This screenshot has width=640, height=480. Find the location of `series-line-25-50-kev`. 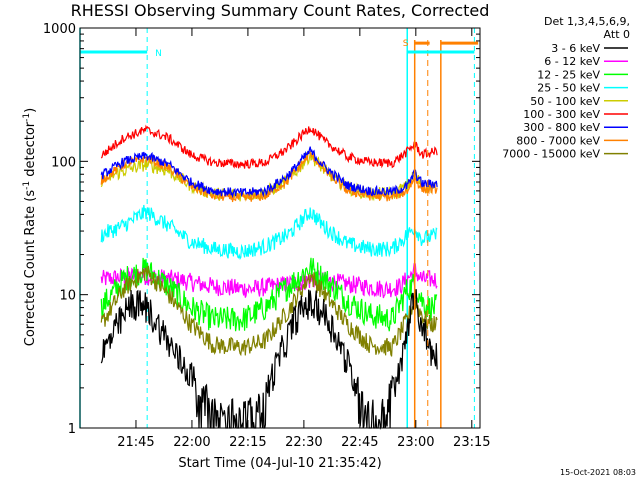

series-line-25-50-kev is located at coordinates (269, 232).